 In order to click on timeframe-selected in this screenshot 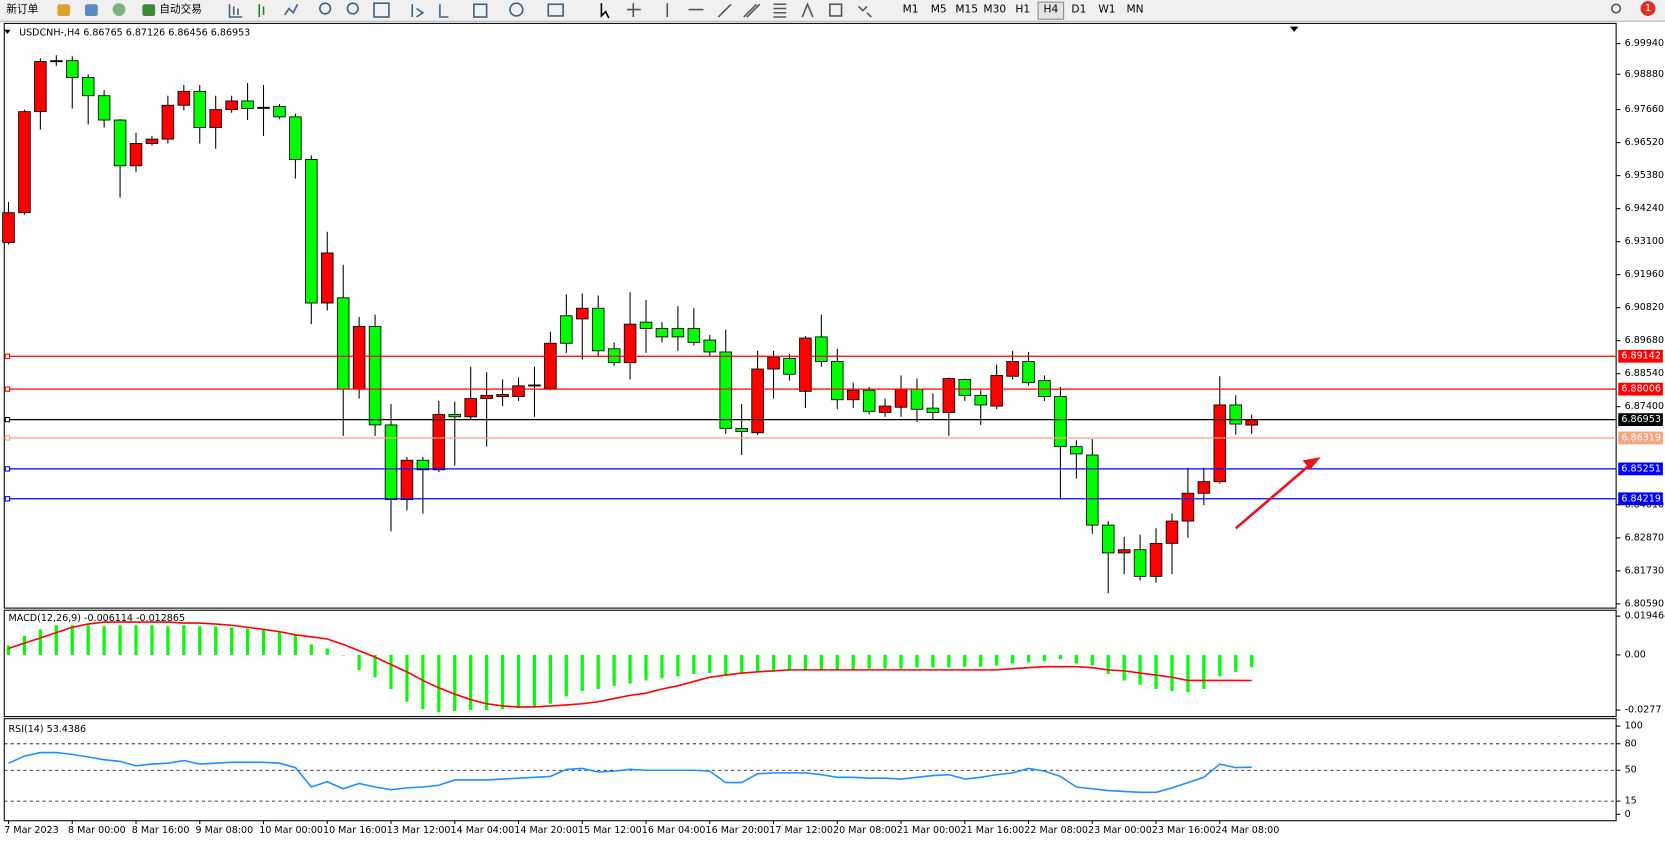, I will do `click(1051, 10)`.